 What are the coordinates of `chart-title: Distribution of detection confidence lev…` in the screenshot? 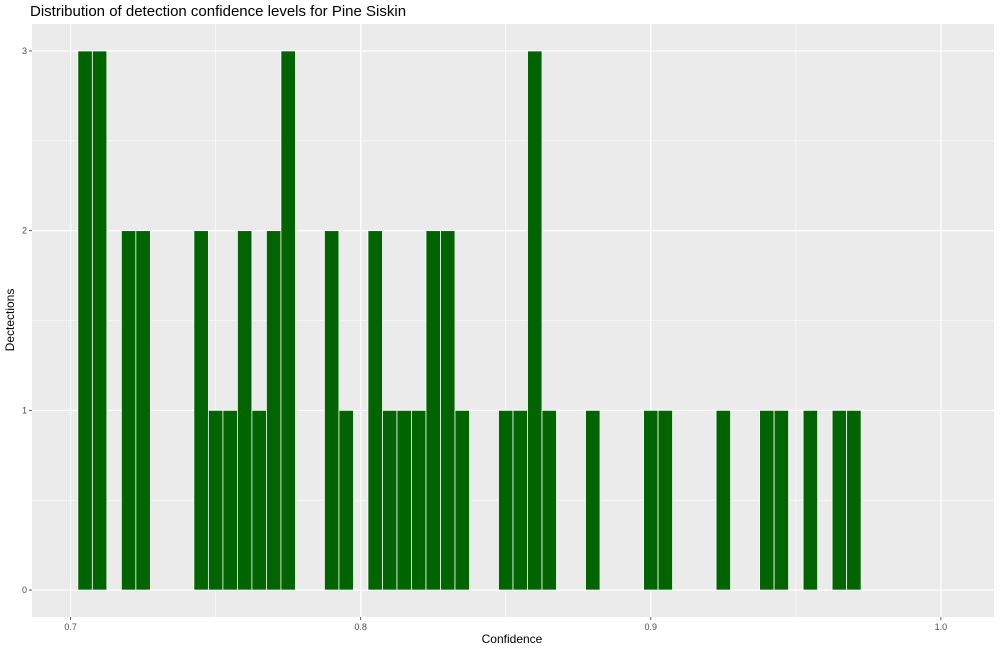 It's located at (218, 11).